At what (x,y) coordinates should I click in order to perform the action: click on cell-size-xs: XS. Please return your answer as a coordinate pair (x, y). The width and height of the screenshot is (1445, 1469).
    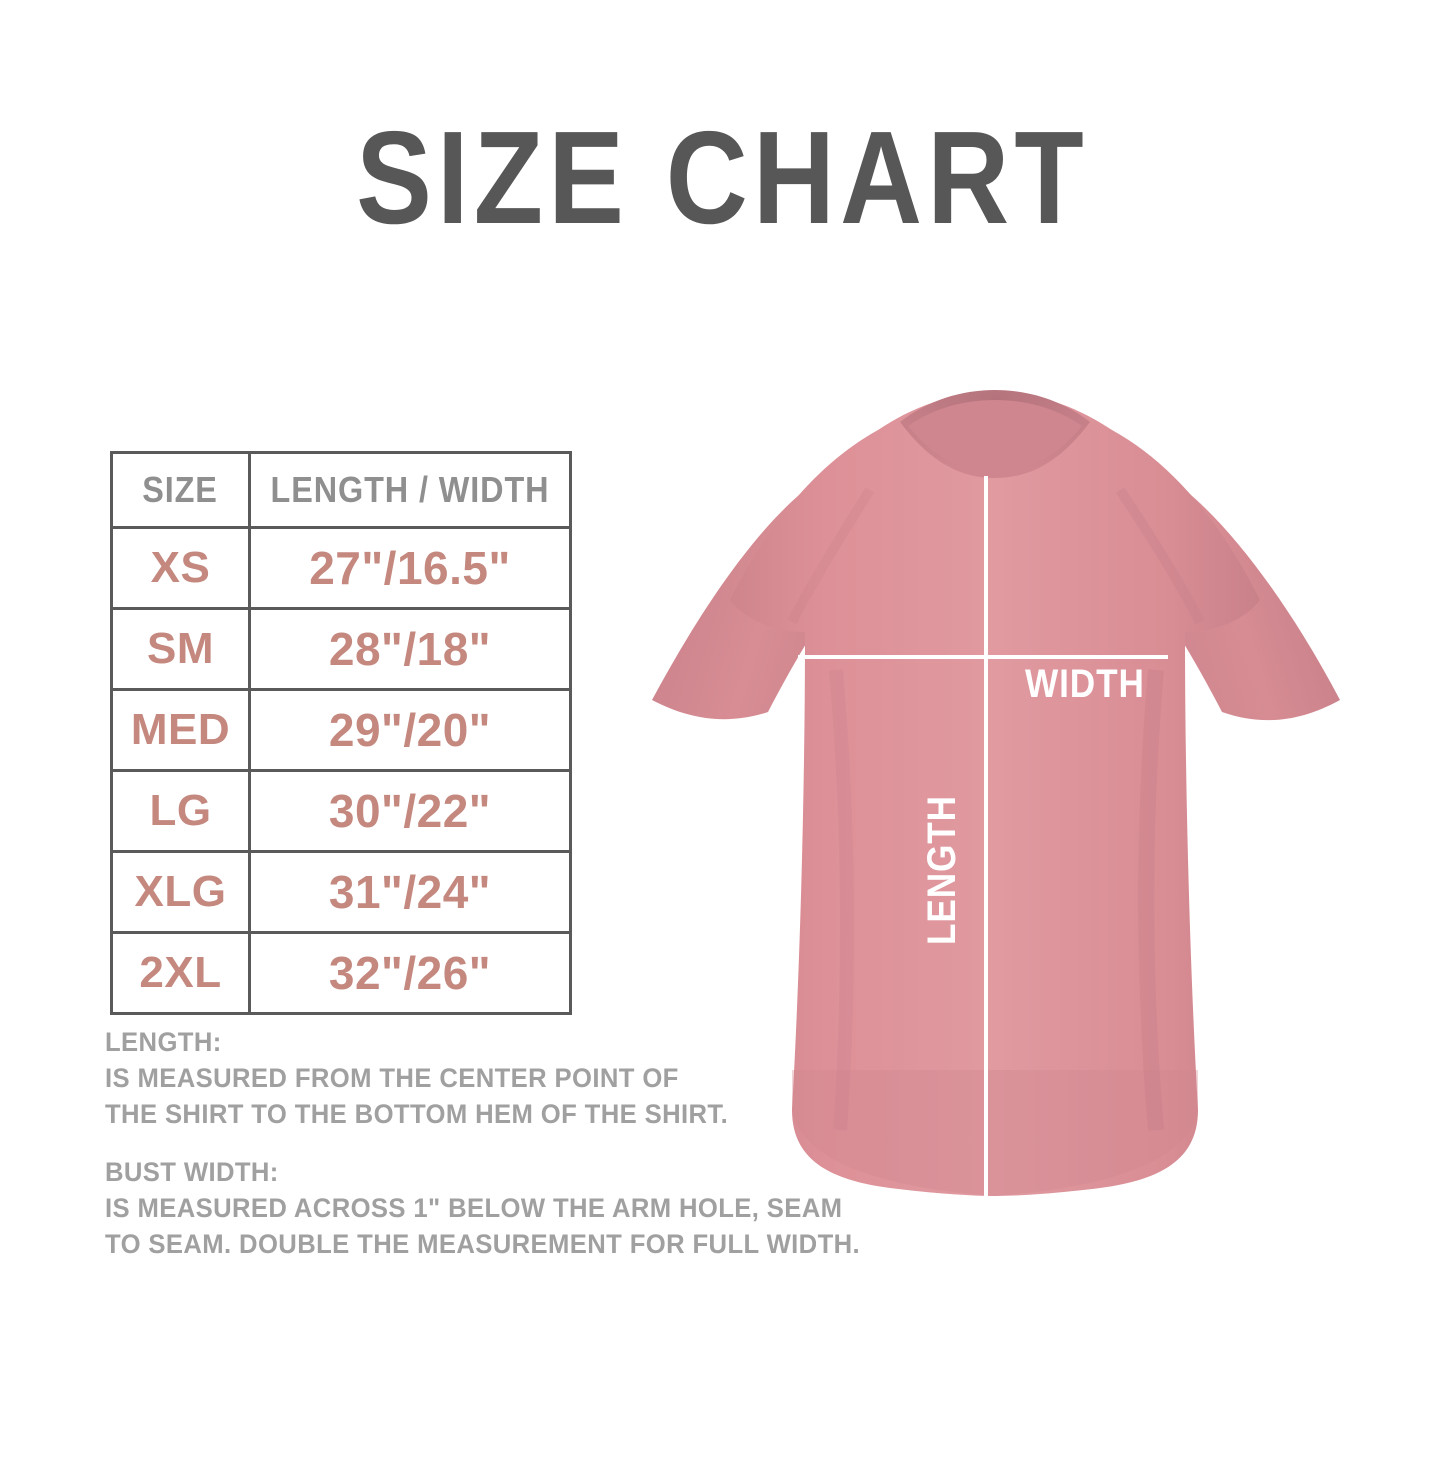
    Looking at the image, I should click on (180, 568).